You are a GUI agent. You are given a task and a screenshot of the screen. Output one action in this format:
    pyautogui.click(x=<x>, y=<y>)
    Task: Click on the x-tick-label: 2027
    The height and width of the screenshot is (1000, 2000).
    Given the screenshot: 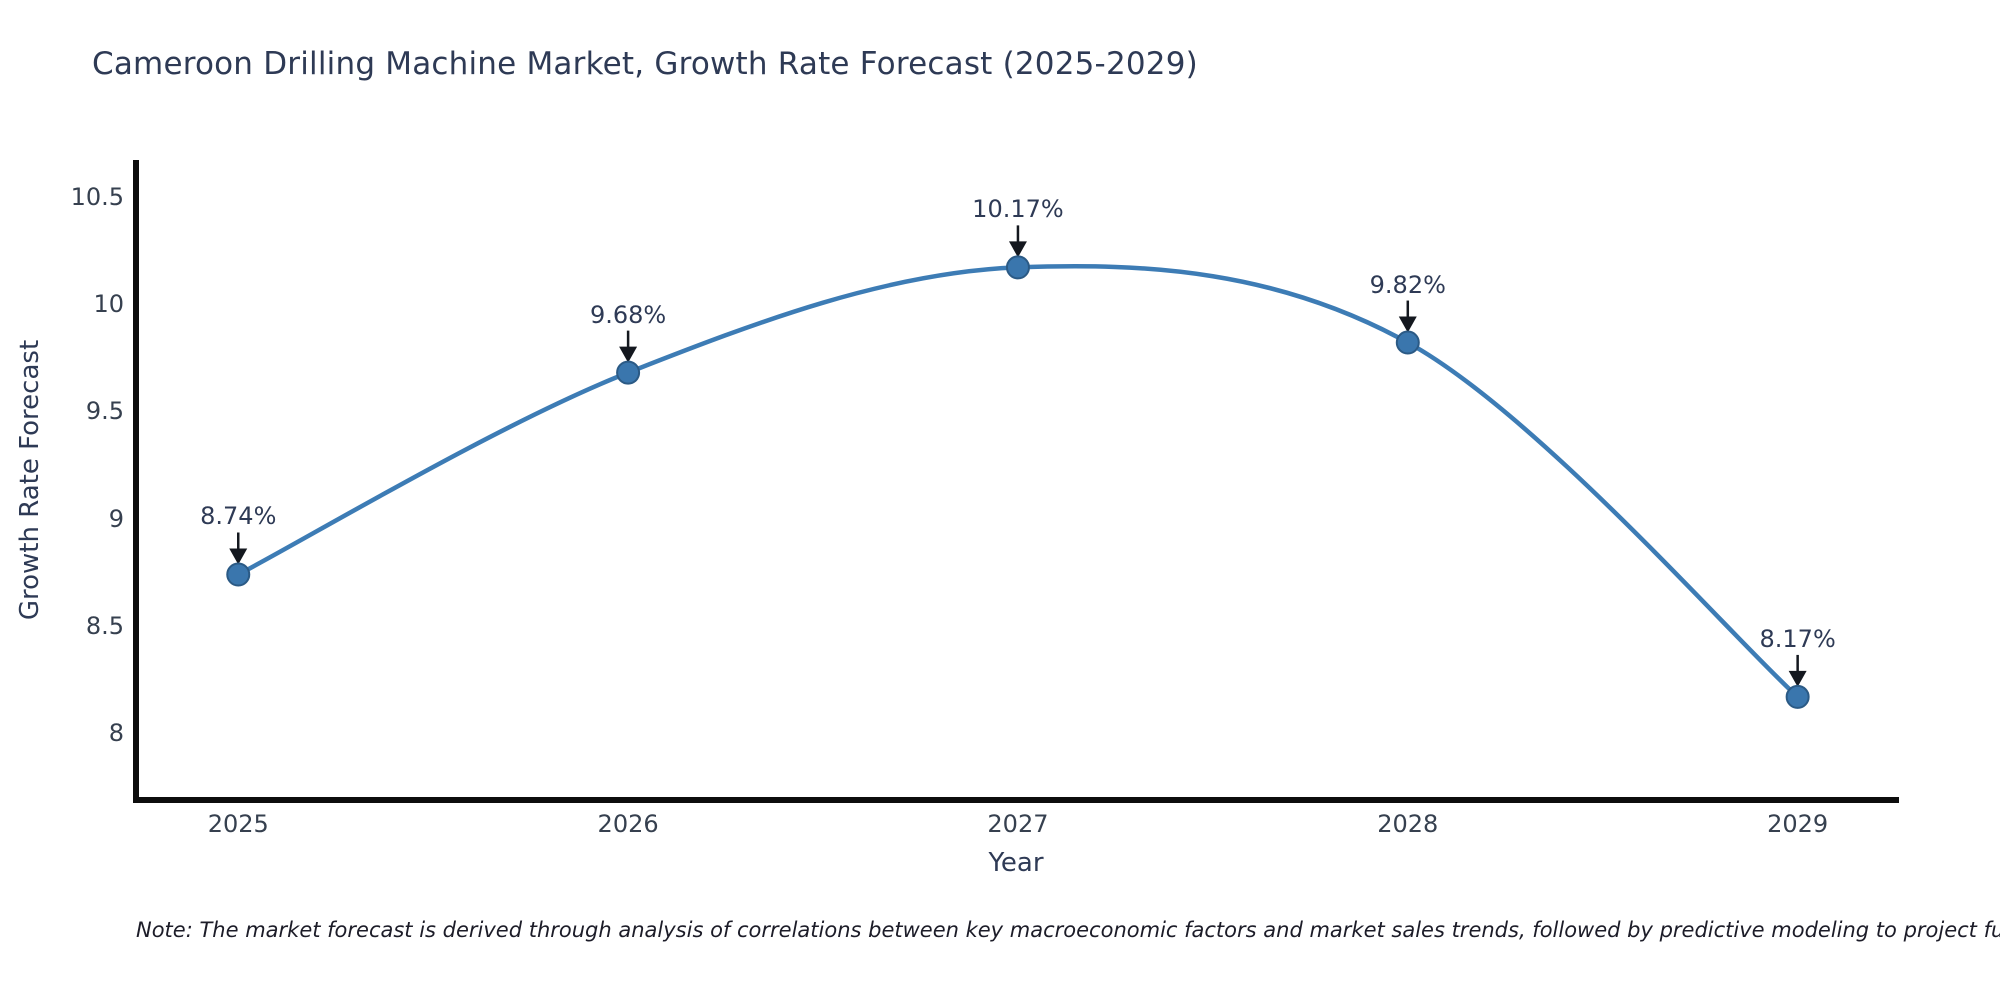 What is the action you would take?
    pyautogui.click(x=1018, y=824)
    